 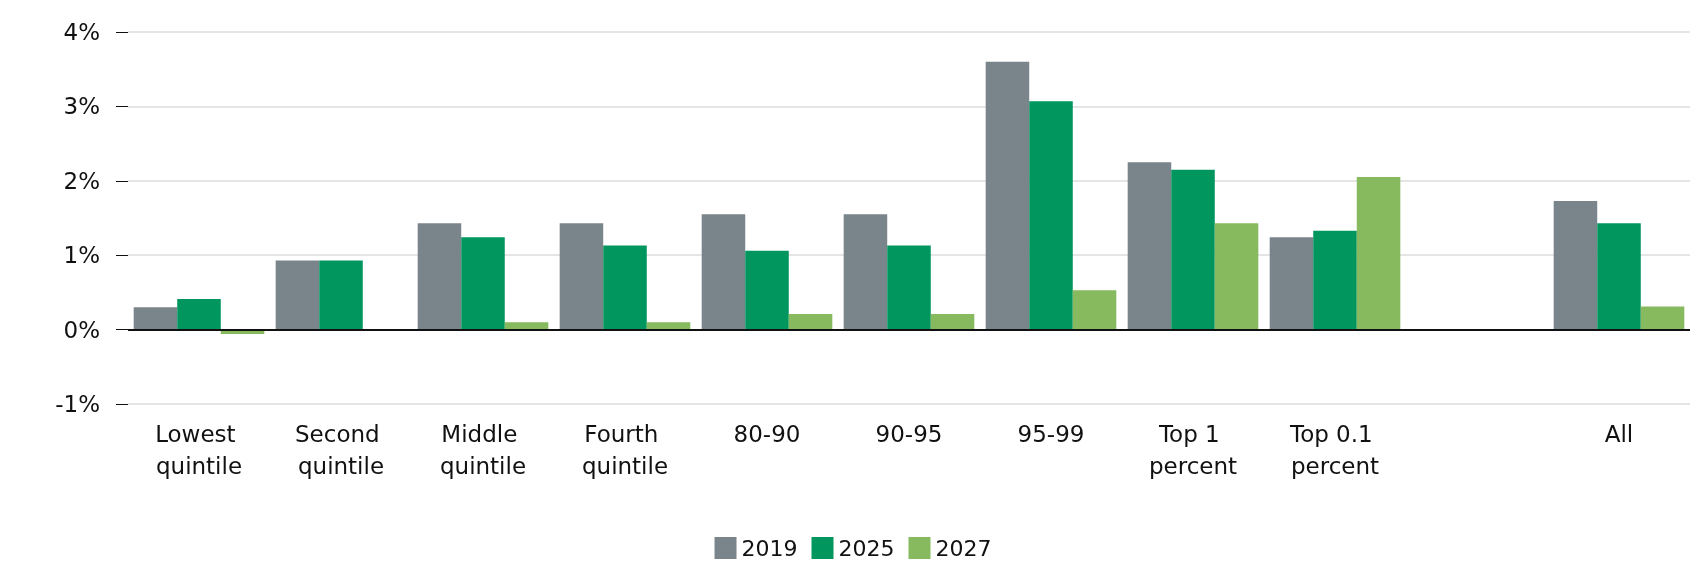 What do you see at coordinates (963, 548) in the screenshot?
I see `legend-label: 2027` at bounding box center [963, 548].